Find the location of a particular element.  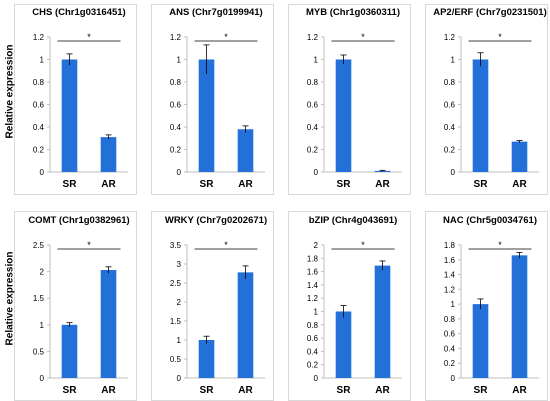

chart-1-significance-mark: * is located at coordinates (89, 37).